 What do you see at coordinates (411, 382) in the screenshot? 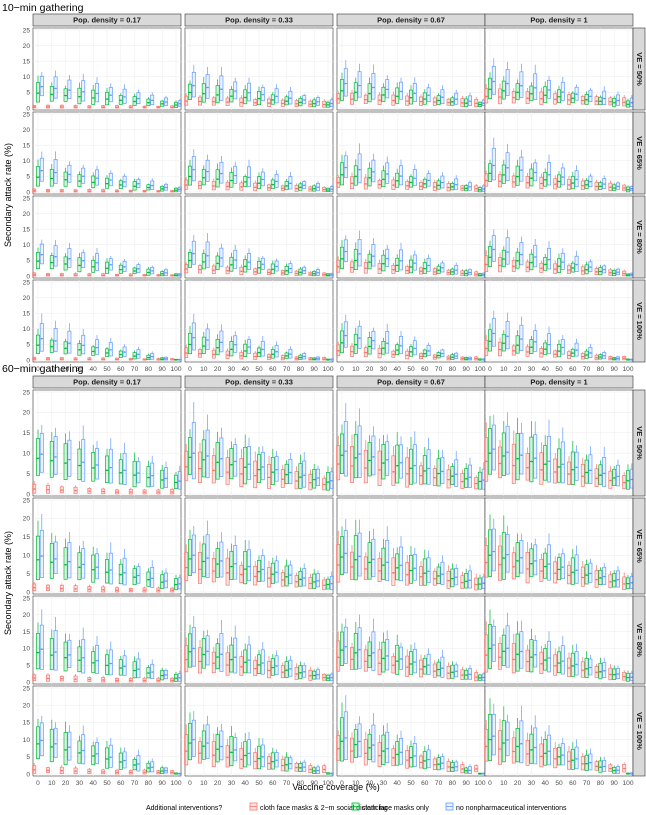
I see `column-strip-label: Pop. density = 0.67` at bounding box center [411, 382].